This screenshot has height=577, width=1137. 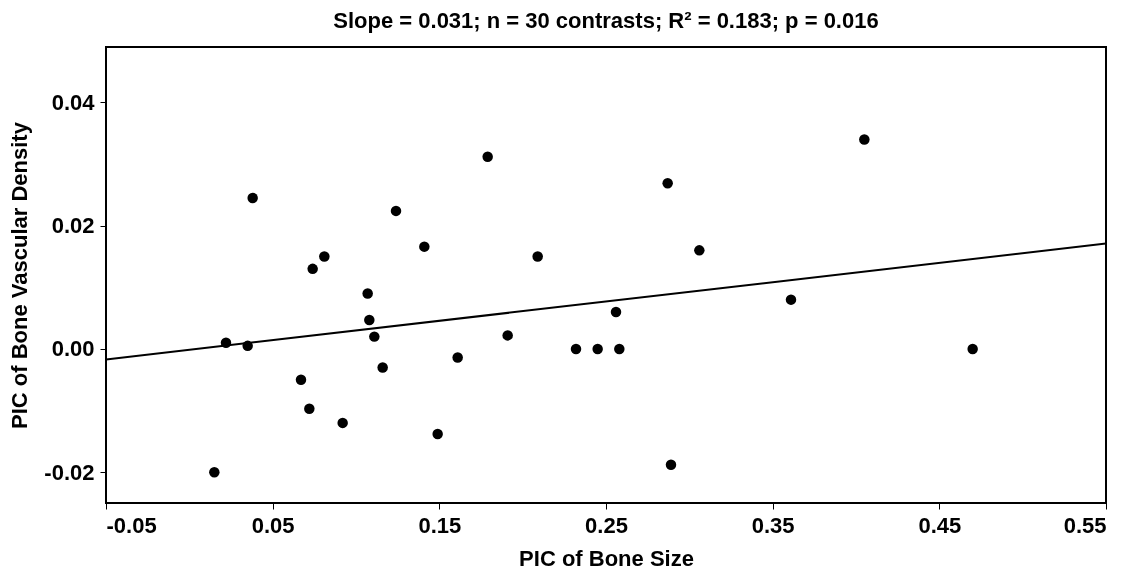 I want to click on x-tick-label: 0.15, so click(x=440, y=525).